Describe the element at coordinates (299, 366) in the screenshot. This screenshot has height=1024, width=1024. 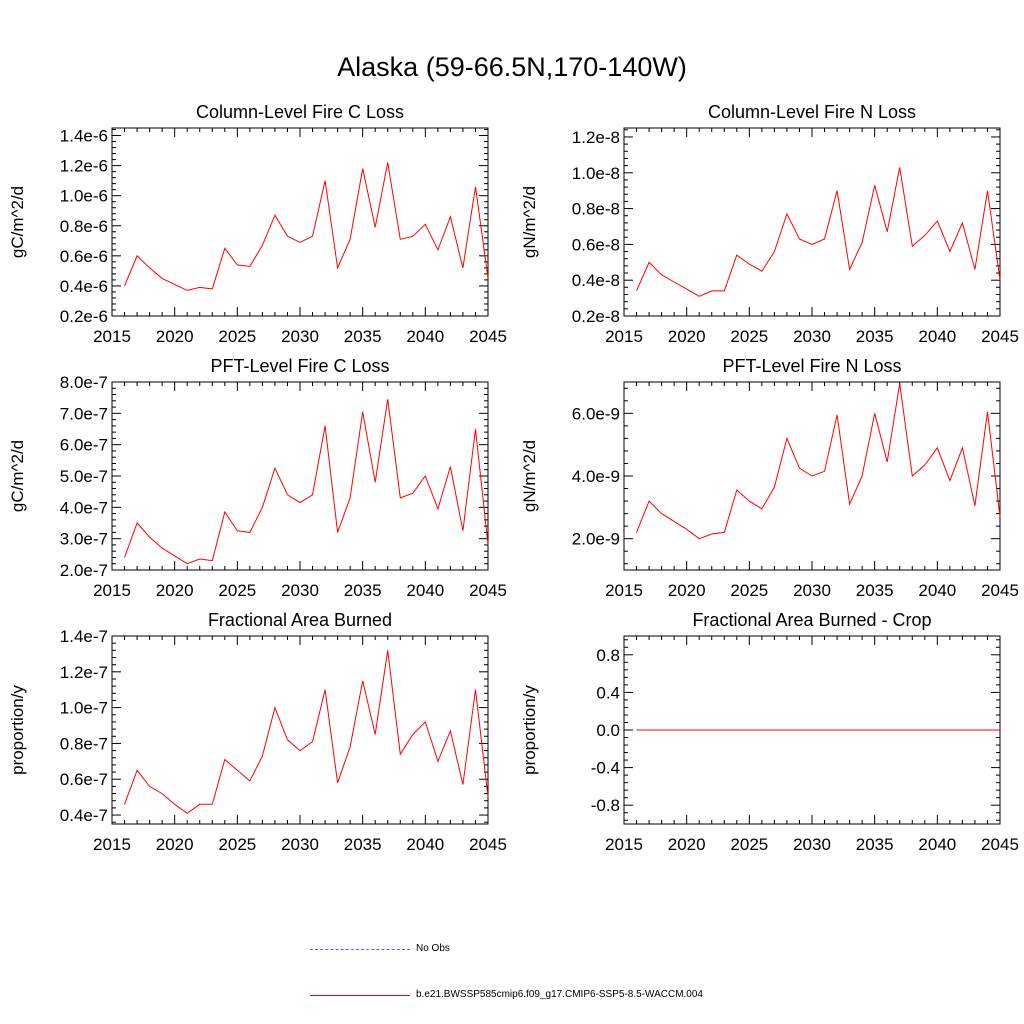
I see `chart-title: PFT-Level Fire C Loss` at that location.